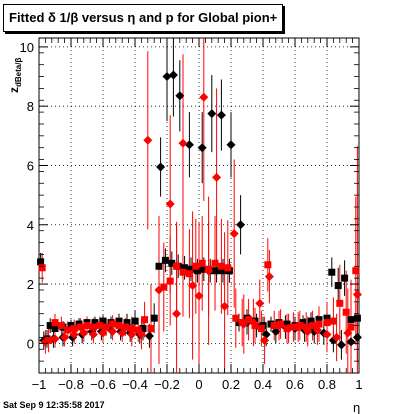  I want to click on y-axis-label: zdBeta/β, so click(15, 75).